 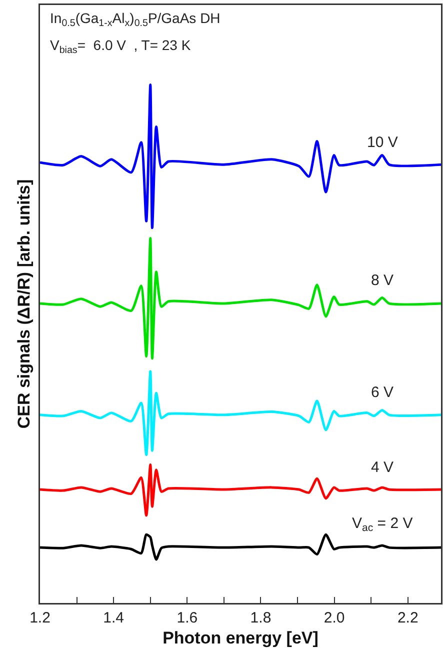 I want to click on text: In$_{0.5}$(Ga$_{1-x}$Al$_{x}$)$_{0.5}$P/GaAs DH, so click(x=135, y=19).